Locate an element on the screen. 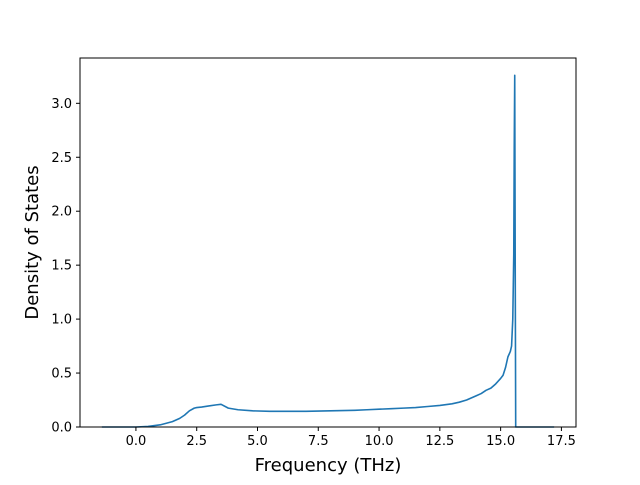 The image size is (640, 485). x-axis-title: Frequency (THz) is located at coordinates (328, 465).